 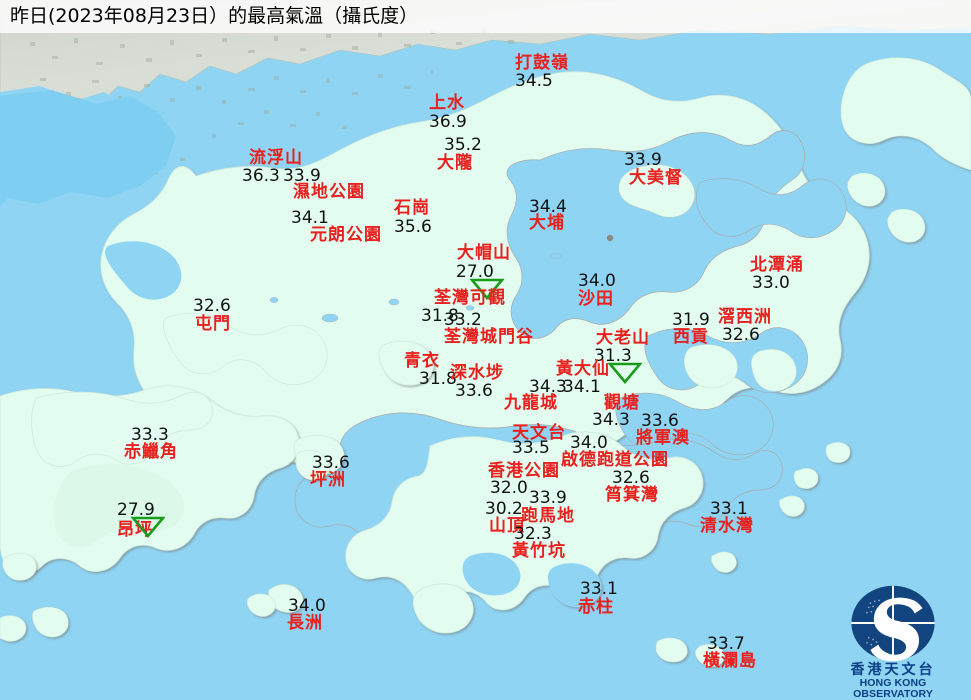 What do you see at coordinates (475, 272) in the screenshot?
I see `station-value: 27.0` at bounding box center [475, 272].